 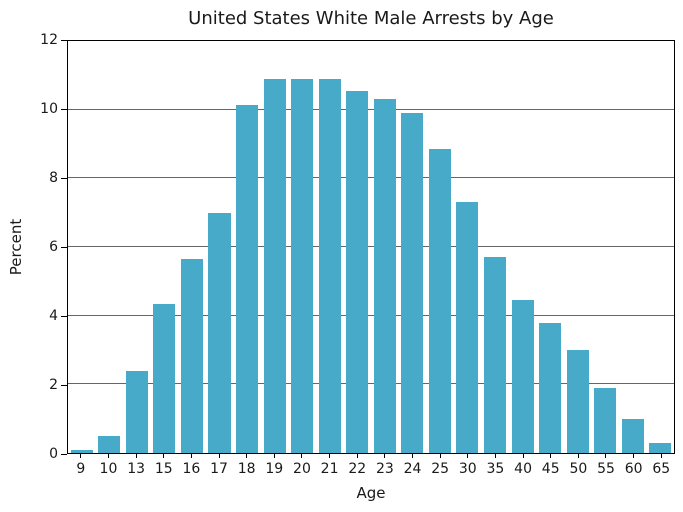 I want to click on y-tick-label: 12, so click(x=49, y=40).